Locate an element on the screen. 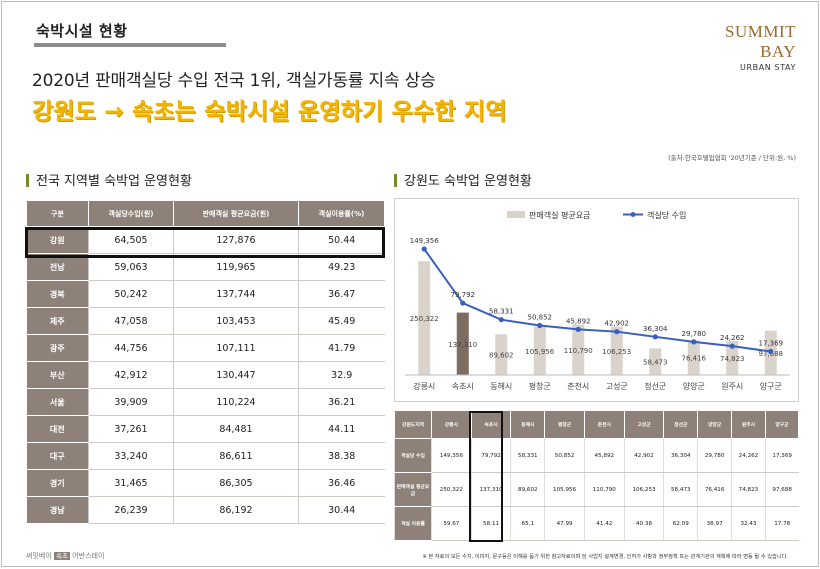  value-cell: 84,481 is located at coordinates (235, 429).